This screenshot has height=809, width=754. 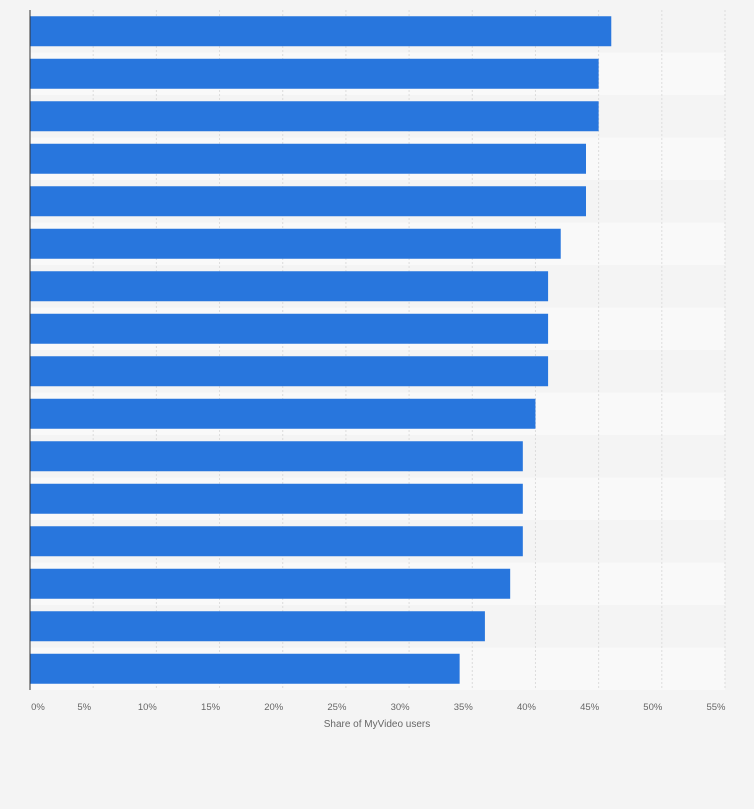 What do you see at coordinates (148, 707) in the screenshot?
I see `x-tick-label: 10%` at bounding box center [148, 707].